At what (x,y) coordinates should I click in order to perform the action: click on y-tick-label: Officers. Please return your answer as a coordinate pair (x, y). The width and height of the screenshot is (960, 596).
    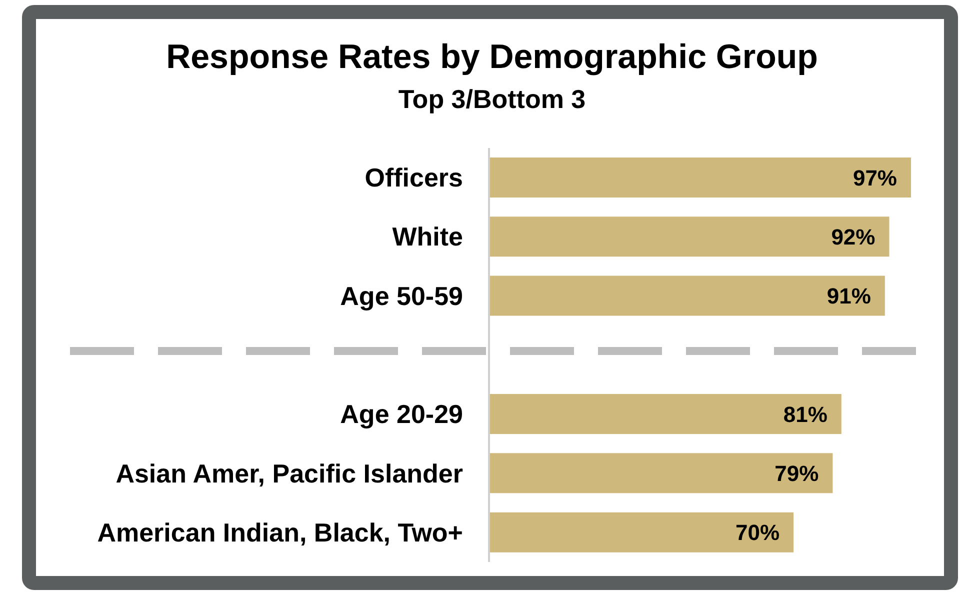
    Looking at the image, I should click on (413, 177).